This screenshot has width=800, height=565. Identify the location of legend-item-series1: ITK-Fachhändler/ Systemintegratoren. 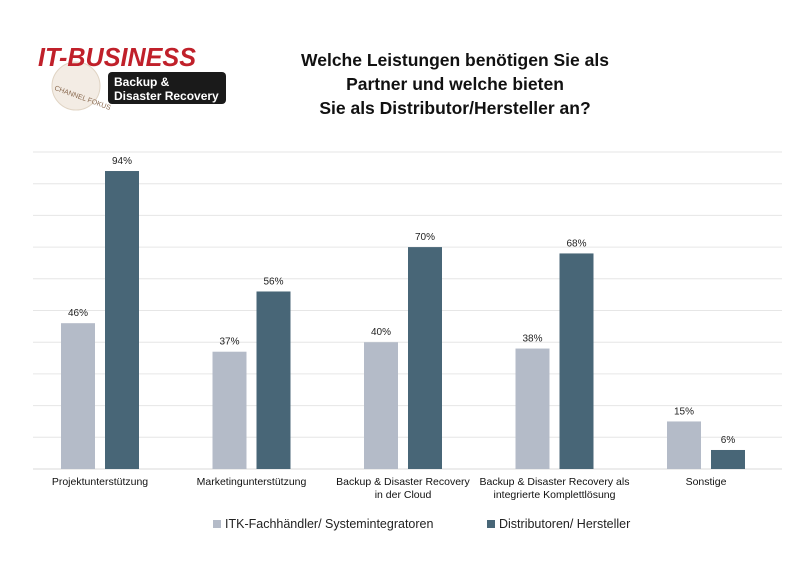
(323, 524).